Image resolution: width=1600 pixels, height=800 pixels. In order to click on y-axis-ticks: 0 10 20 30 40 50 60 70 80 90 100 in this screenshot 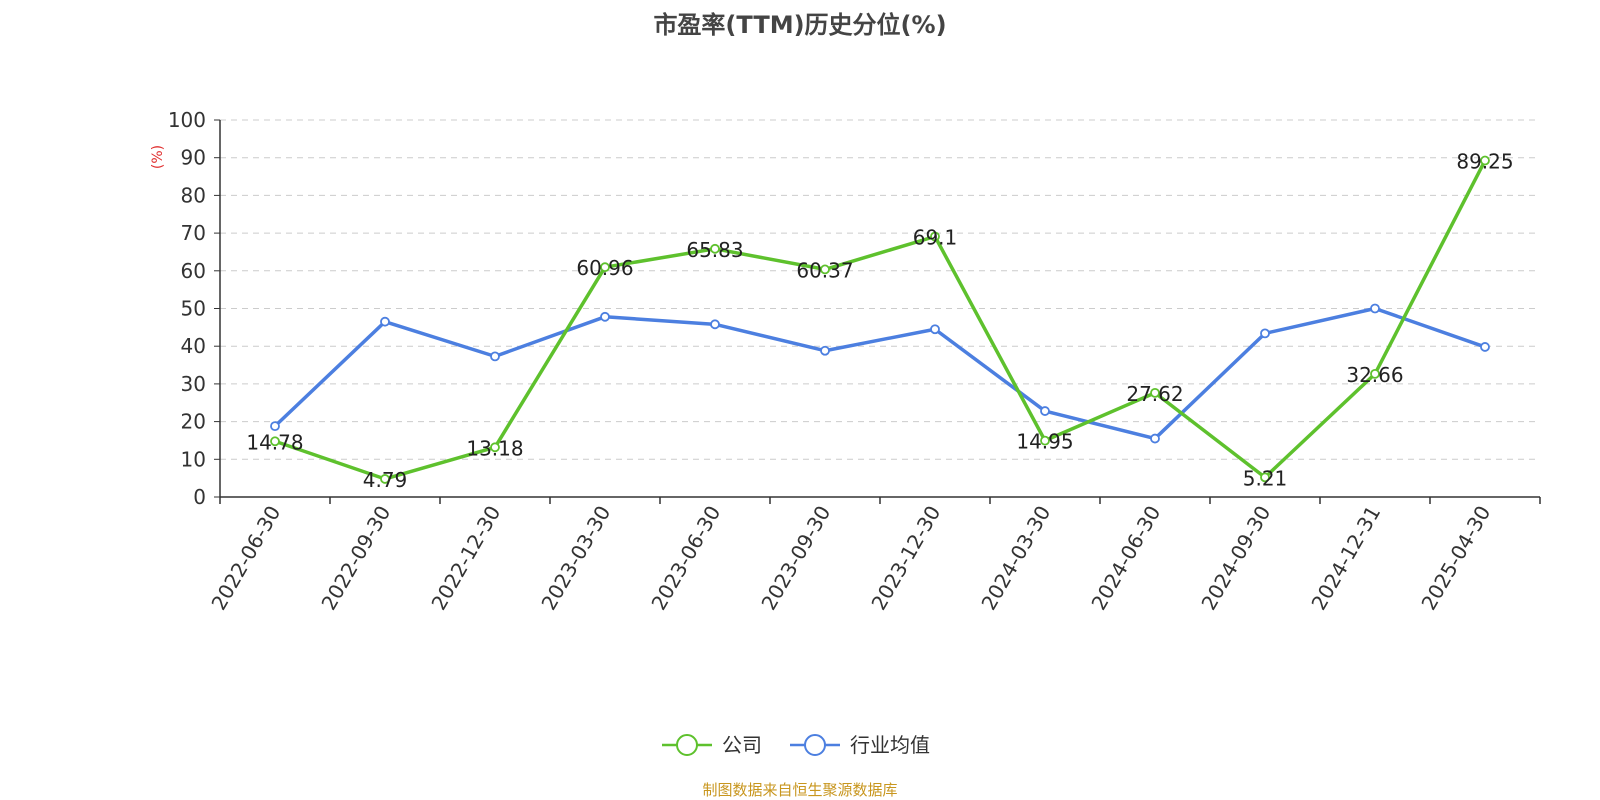, I will do `click(194, 308)`.